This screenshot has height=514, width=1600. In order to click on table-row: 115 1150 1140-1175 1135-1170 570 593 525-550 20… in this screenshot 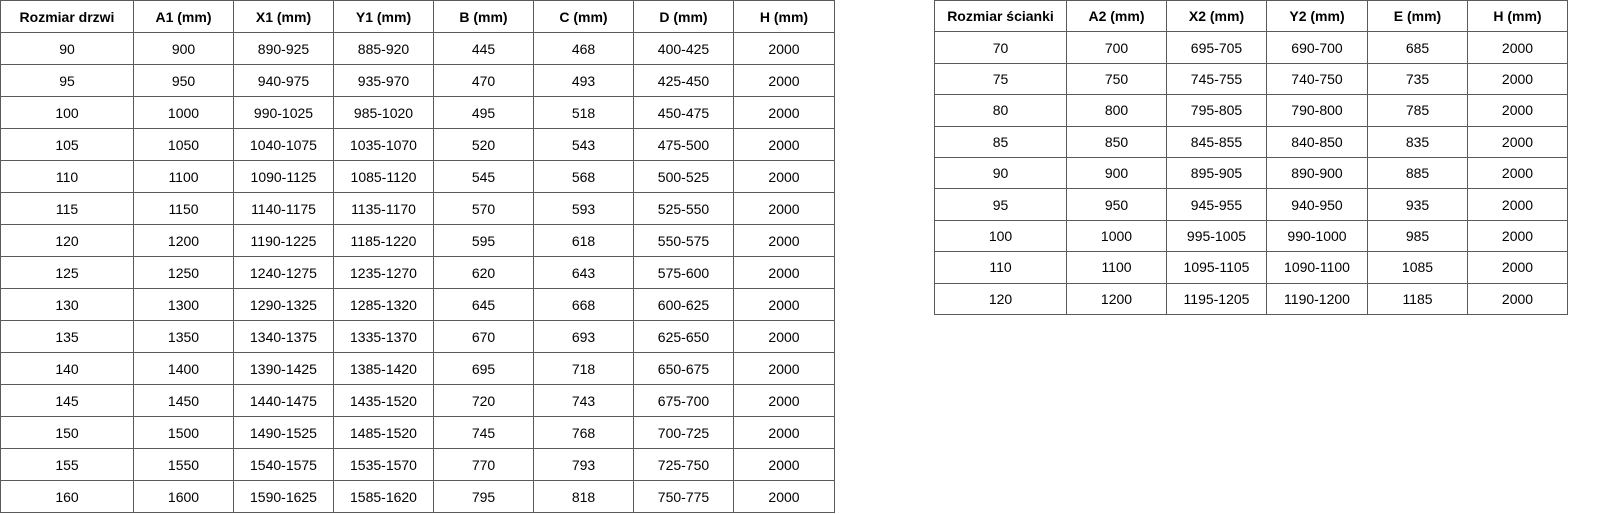, I will do `click(417, 208)`.